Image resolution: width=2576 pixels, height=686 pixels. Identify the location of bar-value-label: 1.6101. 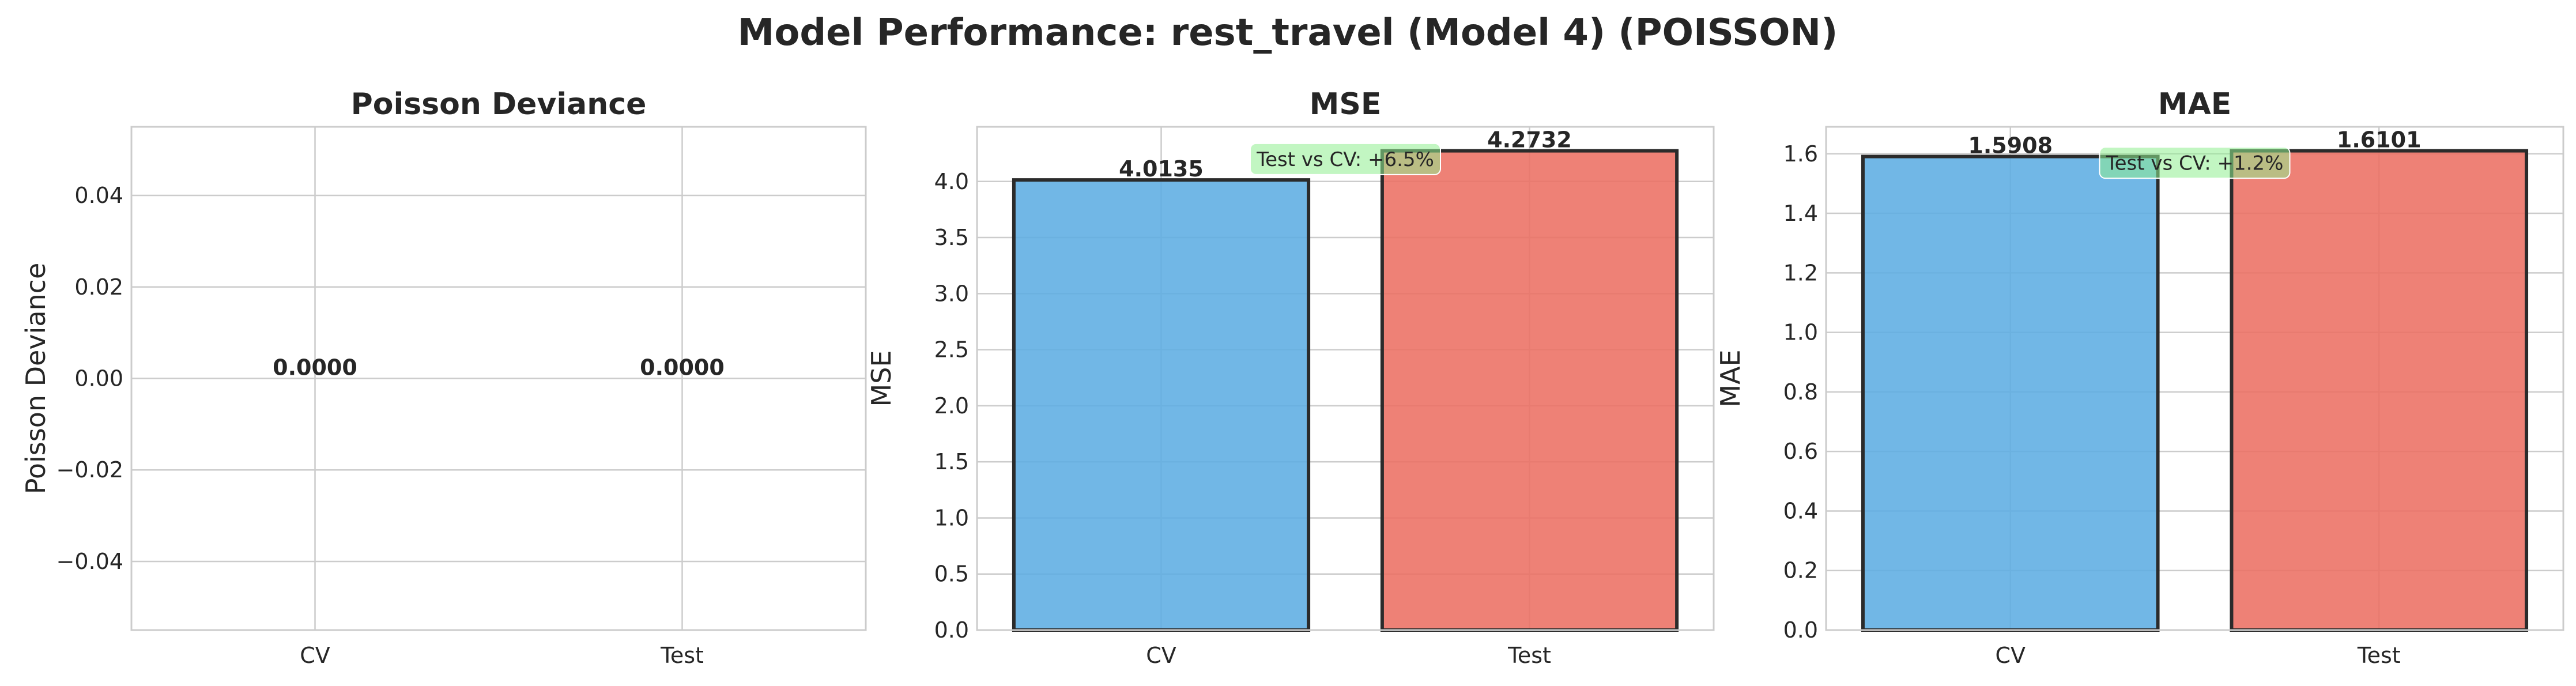
(2379, 140).